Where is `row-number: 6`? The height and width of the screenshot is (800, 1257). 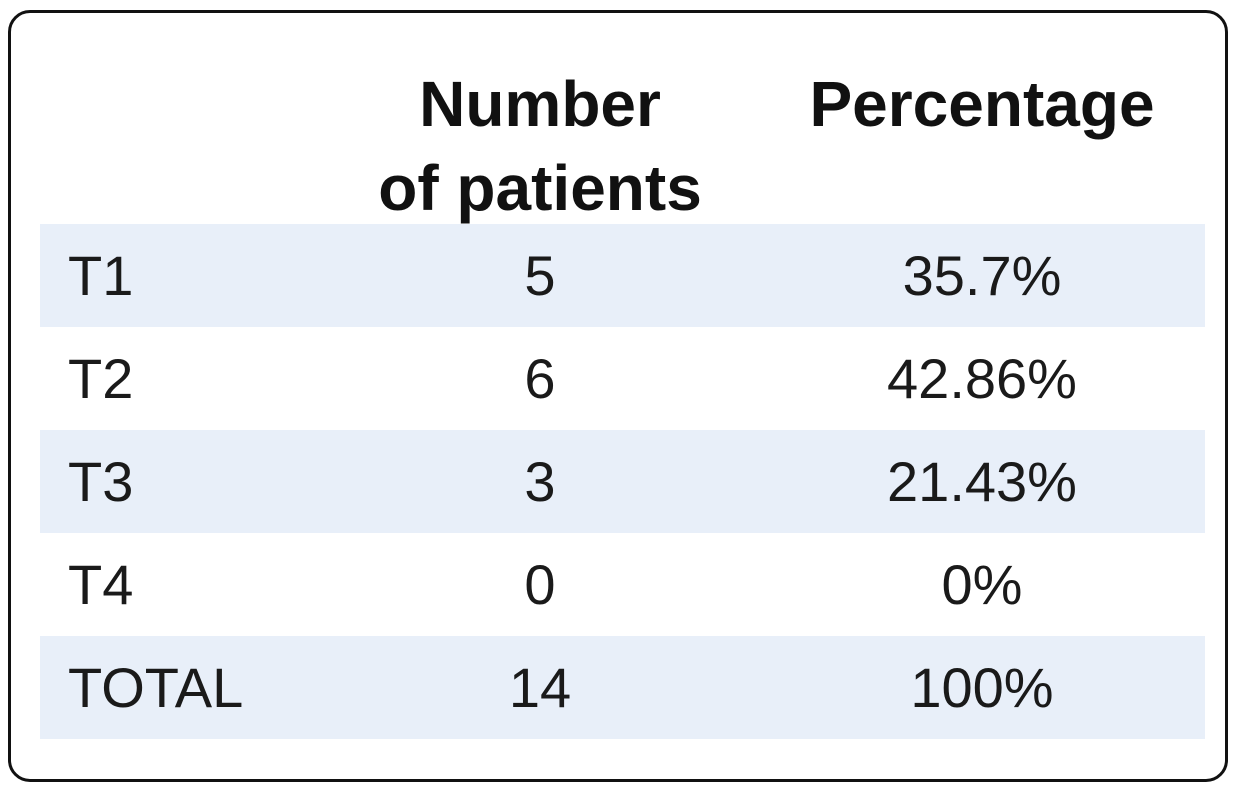 row-number: 6 is located at coordinates (540, 378).